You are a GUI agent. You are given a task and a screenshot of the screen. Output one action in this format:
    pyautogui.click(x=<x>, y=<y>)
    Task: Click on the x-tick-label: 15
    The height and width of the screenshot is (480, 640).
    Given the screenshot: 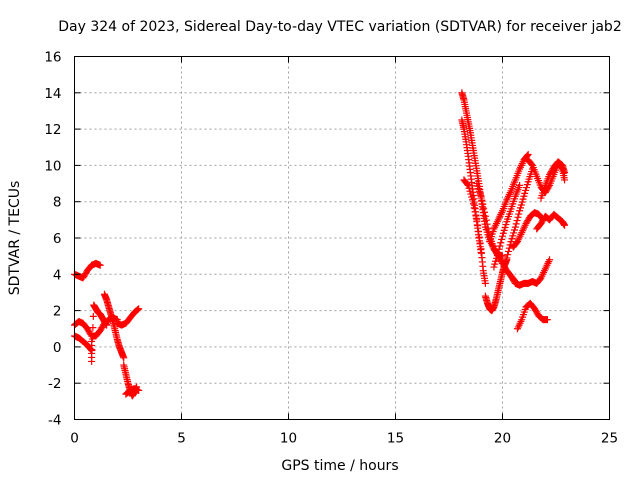 What is the action you would take?
    pyautogui.click(x=395, y=439)
    